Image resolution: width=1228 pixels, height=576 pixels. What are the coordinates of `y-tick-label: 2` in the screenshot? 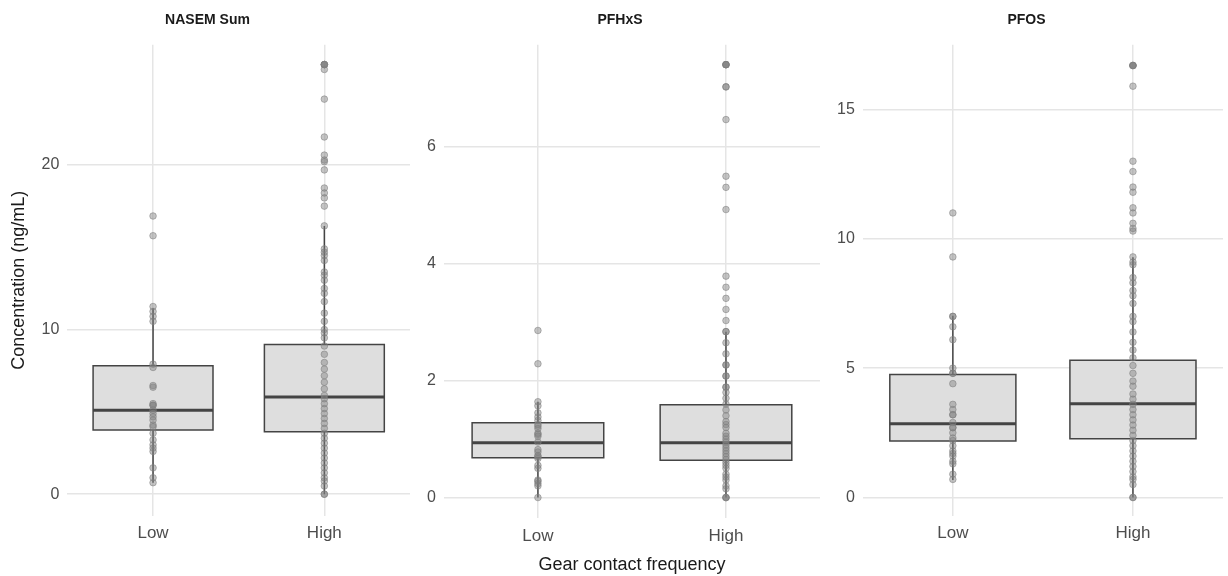 It's located at (431, 380).